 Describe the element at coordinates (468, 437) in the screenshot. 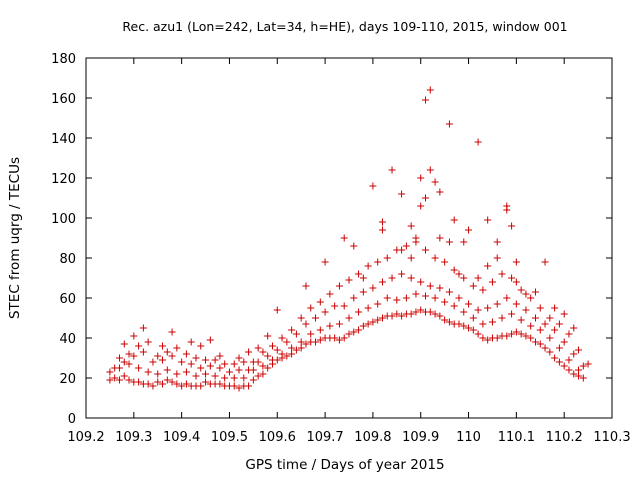

I see `x-tick-label: 110` at that location.